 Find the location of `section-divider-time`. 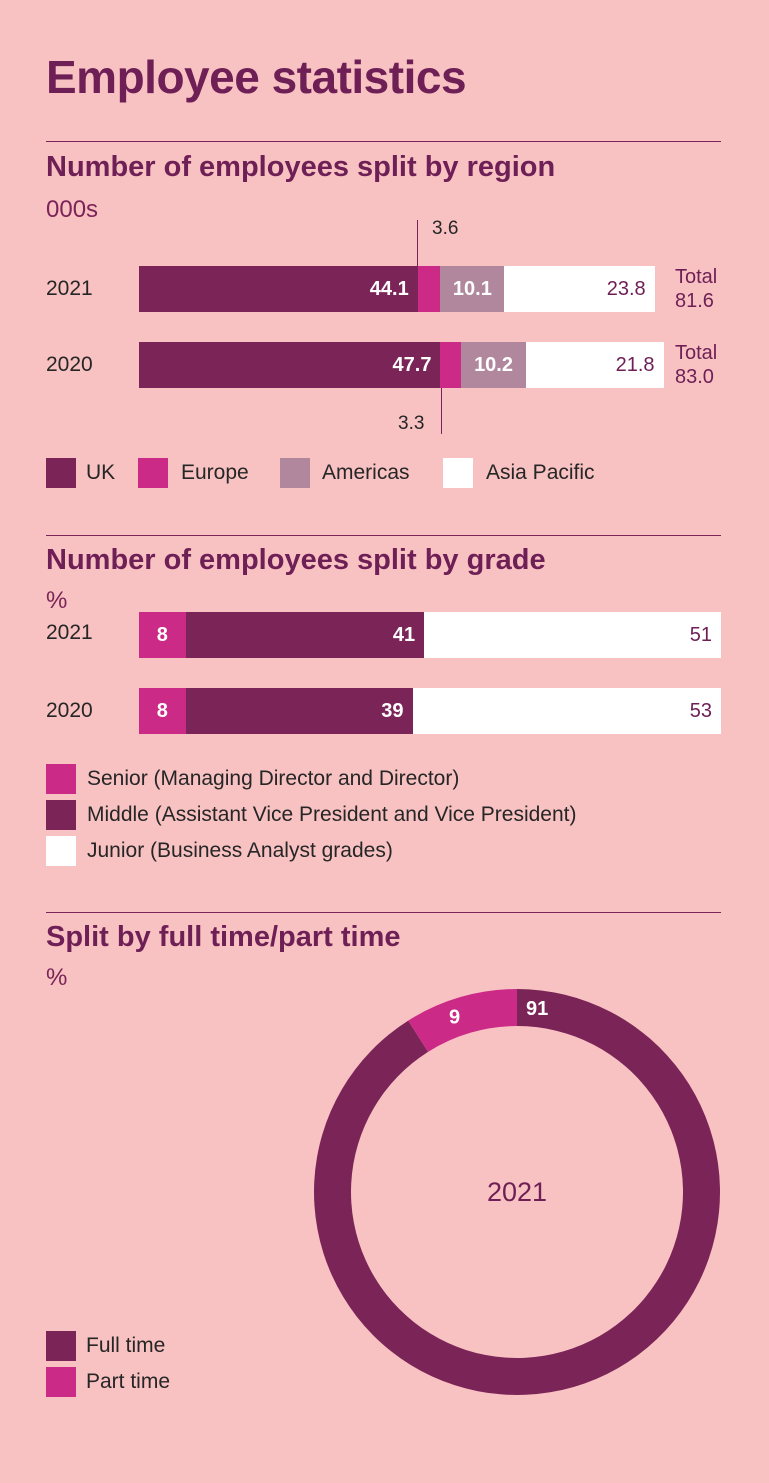

section-divider-time is located at coordinates (383, 912).